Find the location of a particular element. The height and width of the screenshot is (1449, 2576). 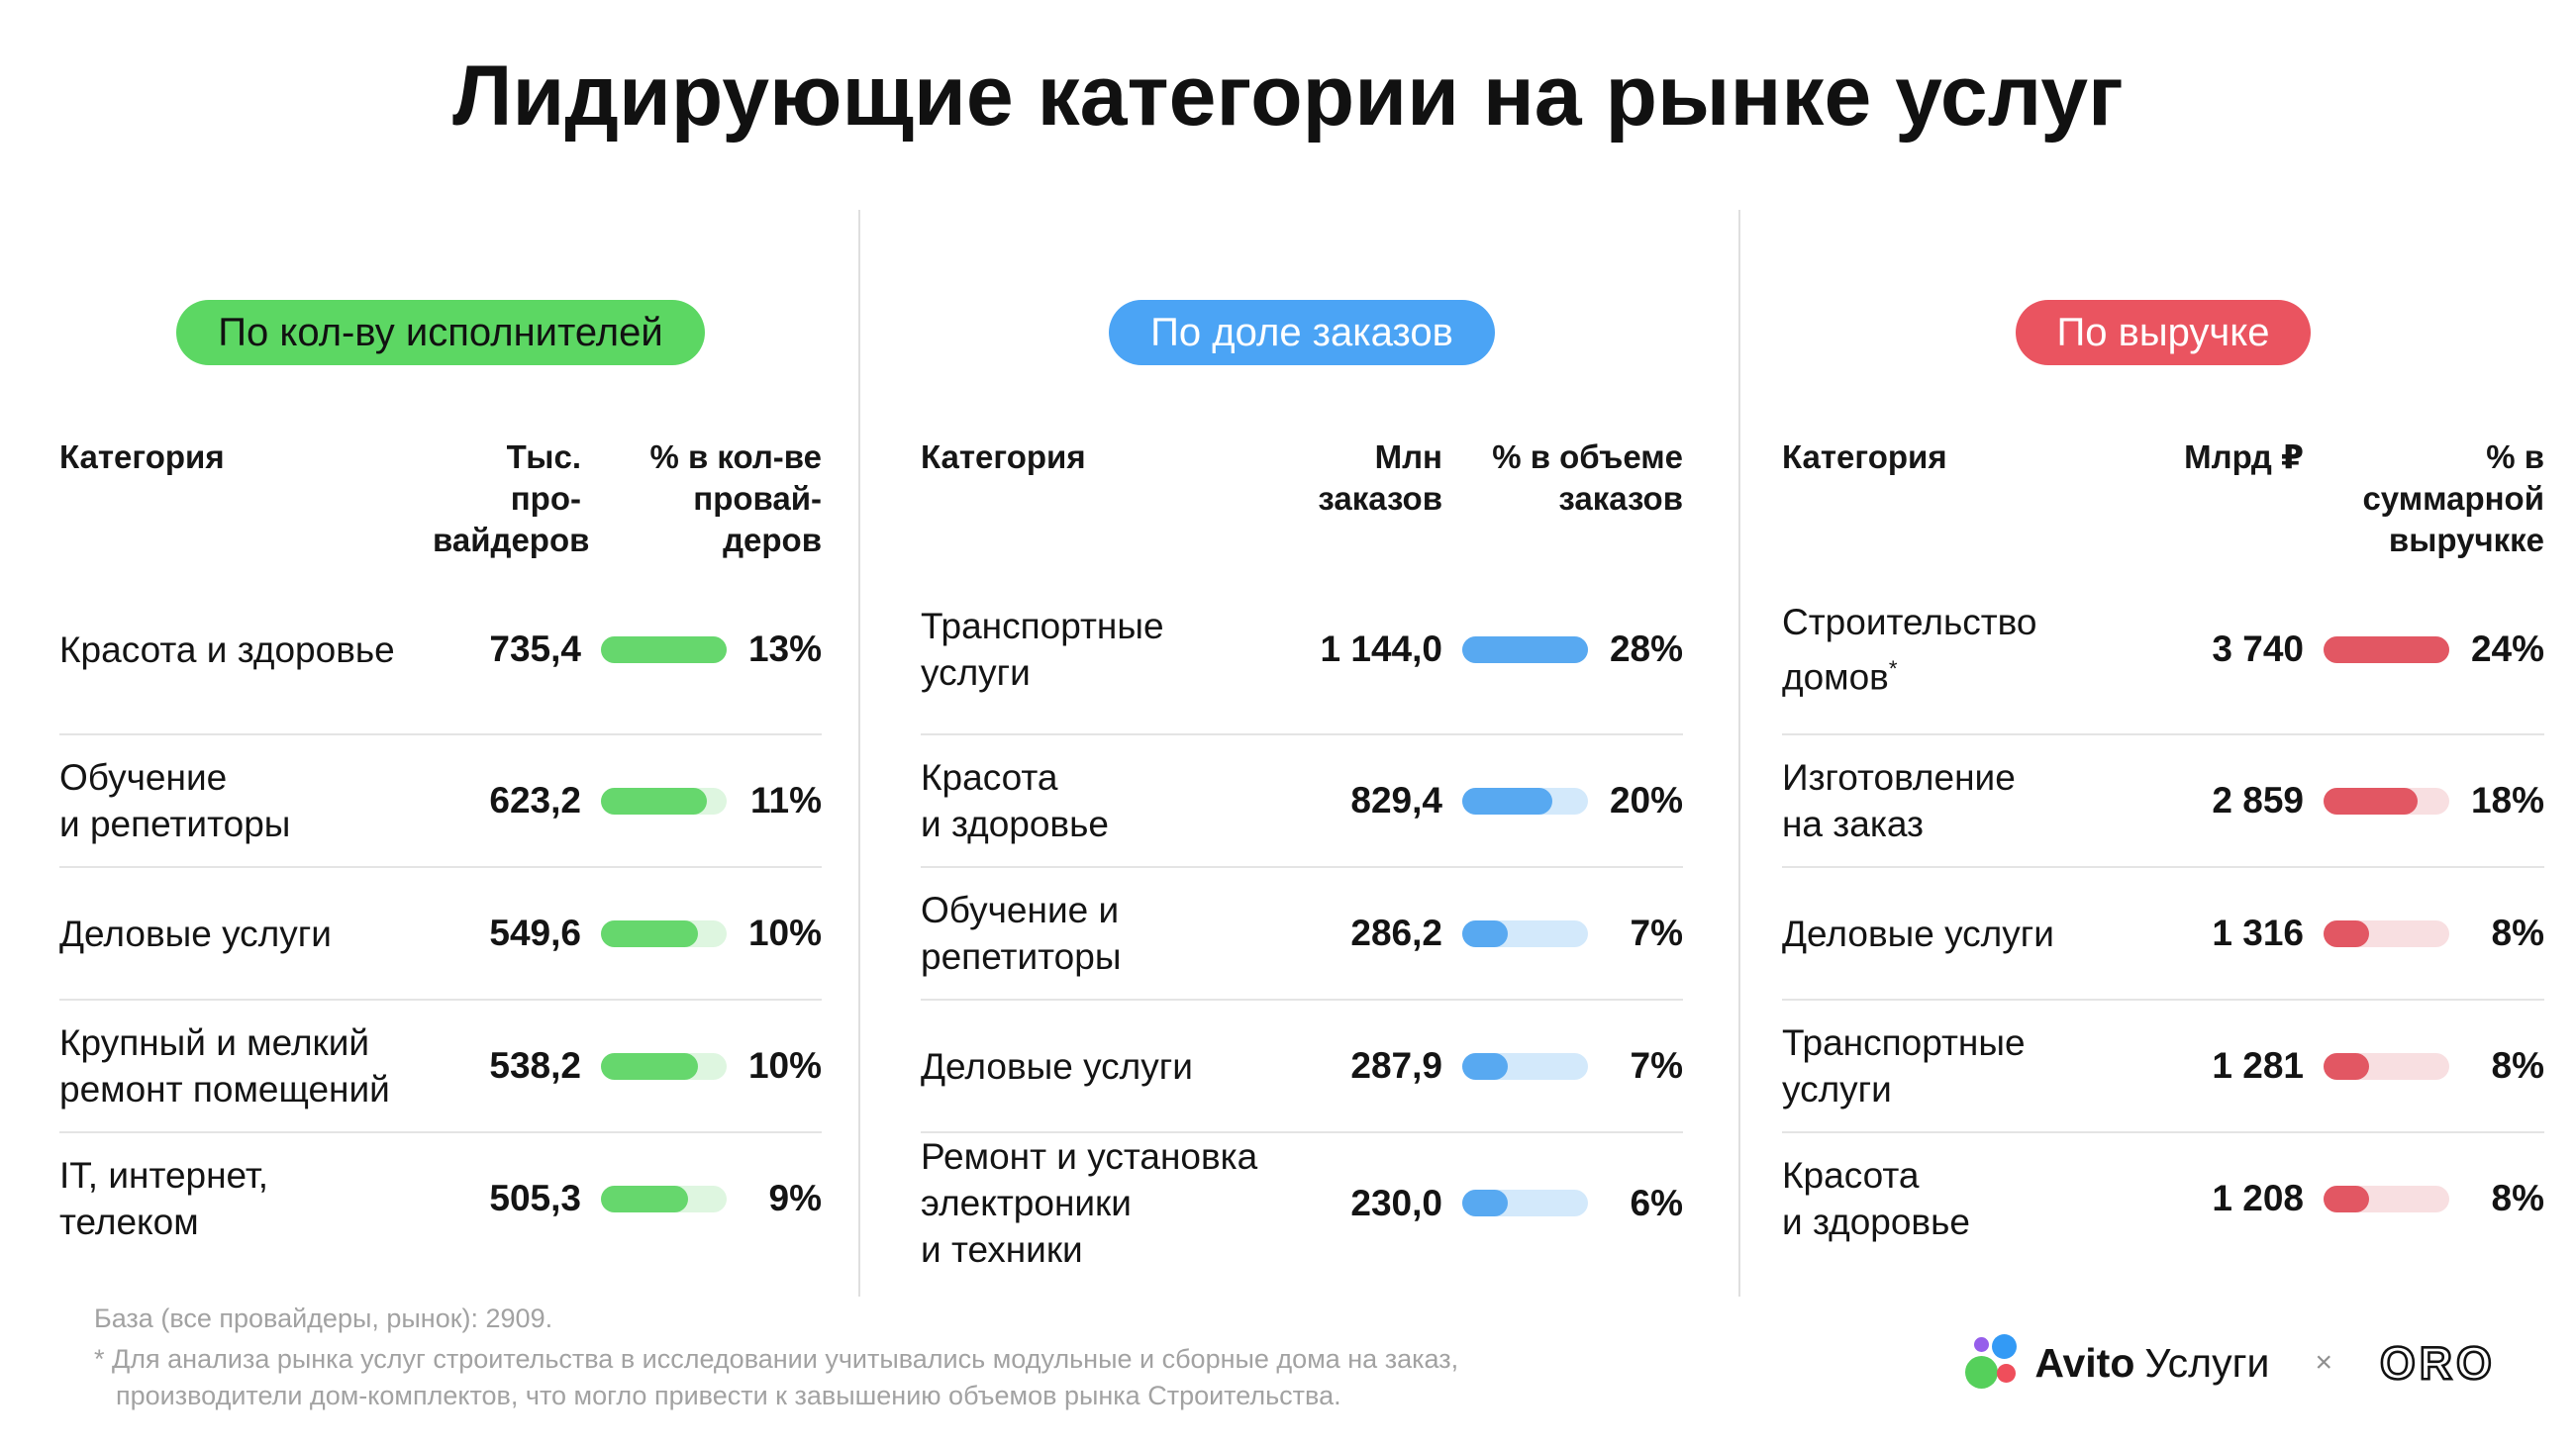

branding: Avito Услуги × ORO is located at coordinates (2238, 1363).